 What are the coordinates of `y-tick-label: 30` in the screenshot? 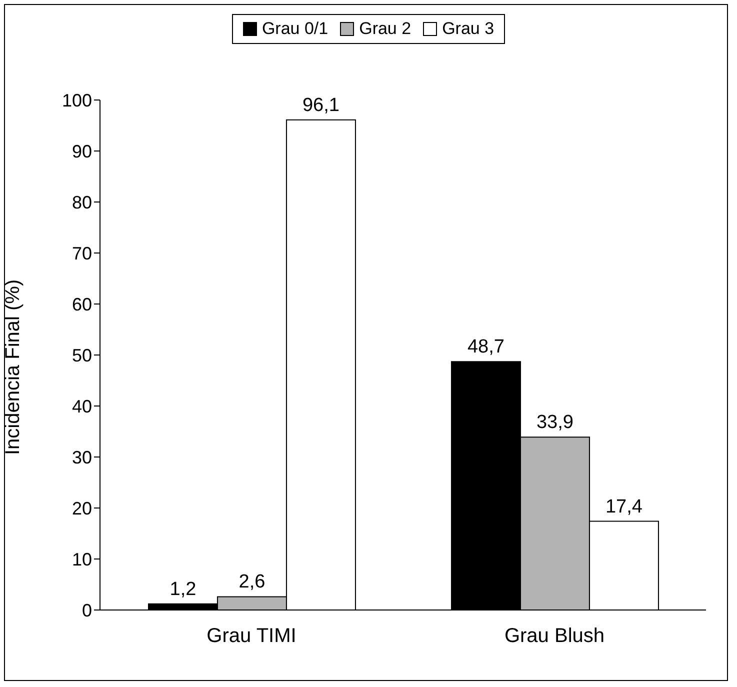 It's located at (82, 457).